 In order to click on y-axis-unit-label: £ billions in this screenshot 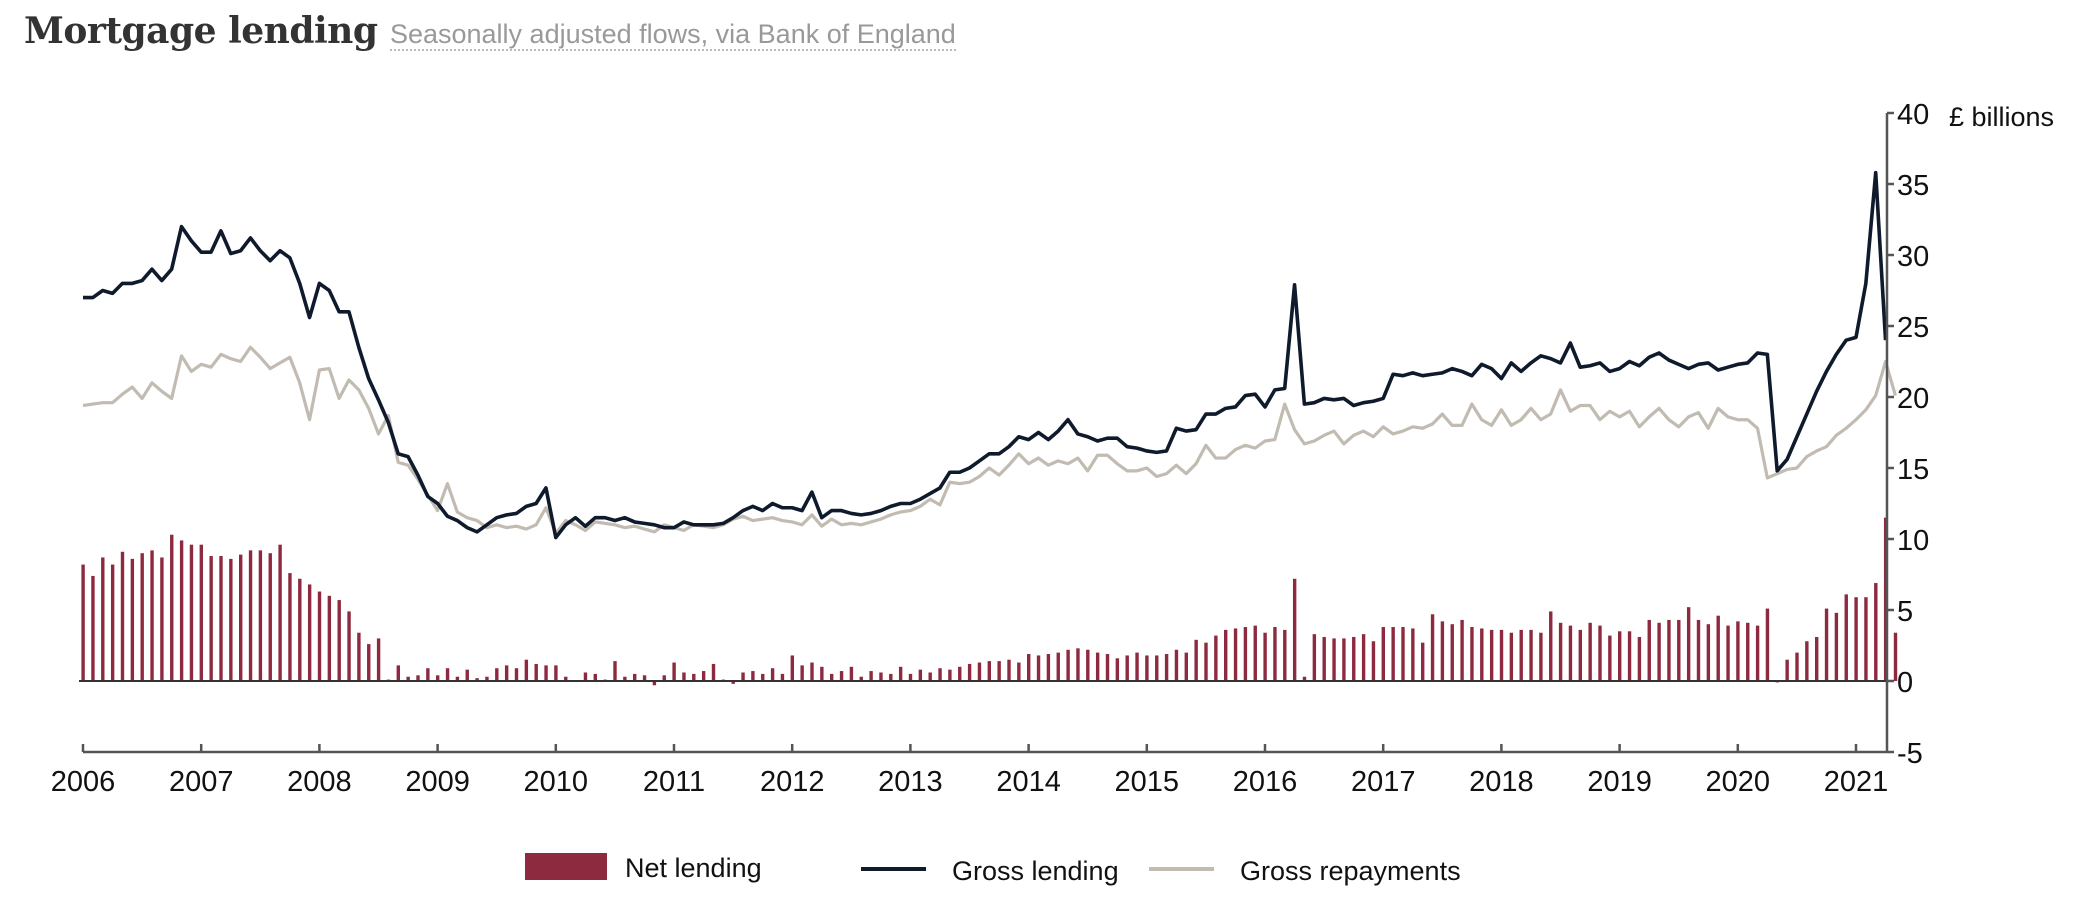, I will do `click(2001, 117)`.